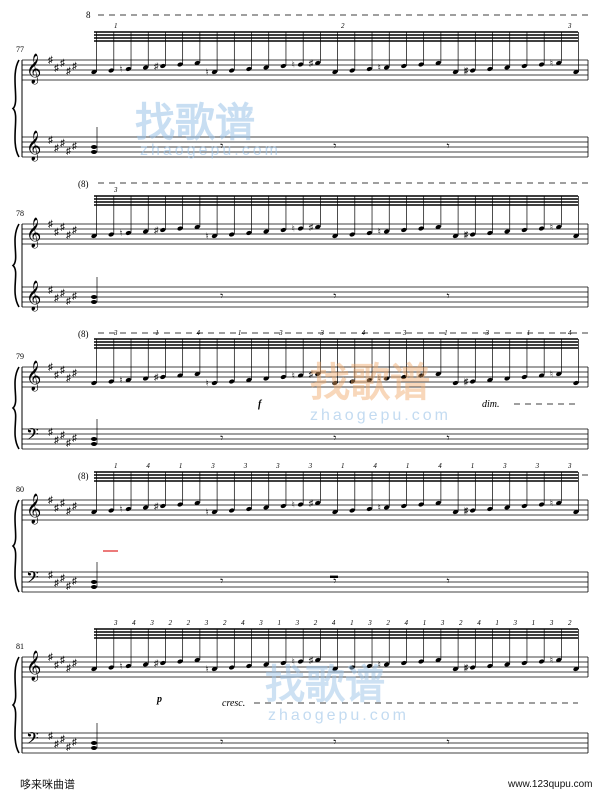 Image resolution: width=601 pixels, height=798 pixels. What do you see at coordinates (20, 646) in the screenshot?
I see `measure-number: 81` at bounding box center [20, 646].